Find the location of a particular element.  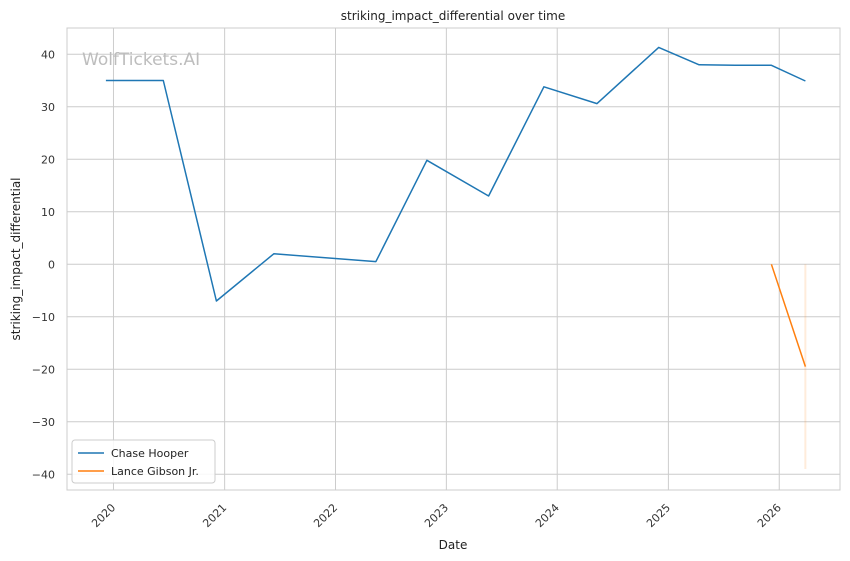

y-tick-label: 10 is located at coordinates (48, 212).